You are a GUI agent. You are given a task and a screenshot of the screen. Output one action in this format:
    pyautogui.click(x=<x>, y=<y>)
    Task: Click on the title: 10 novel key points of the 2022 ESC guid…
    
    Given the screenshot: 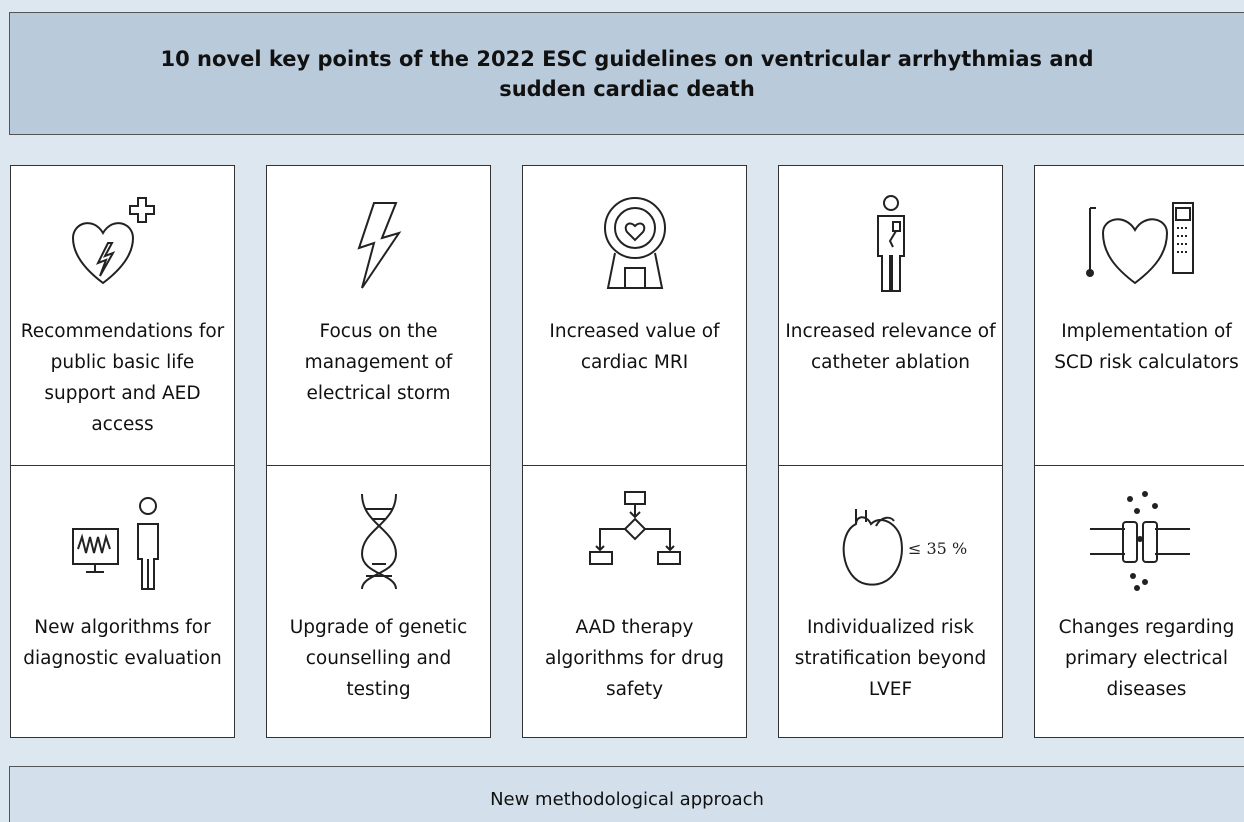 What is the action you would take?
    pyautogui.click(x=627, y=73)
    